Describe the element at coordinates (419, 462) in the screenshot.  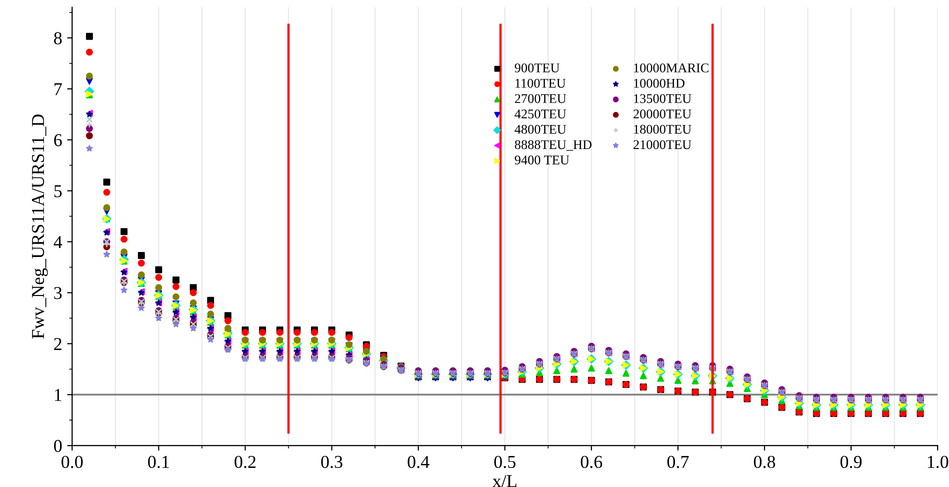
I see `x-tick-label: 0.4` at that location.